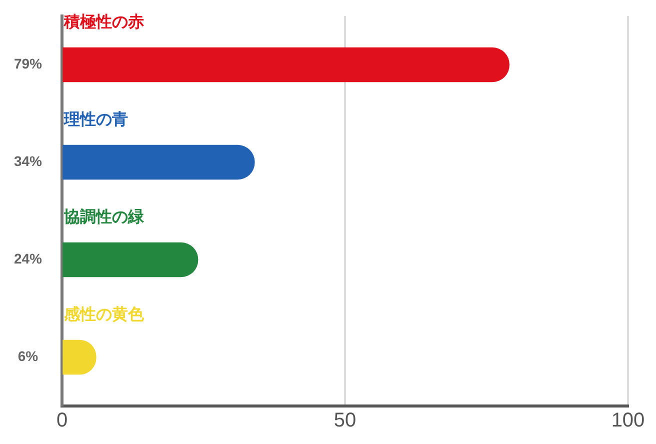  Describe the element at coordinates (28, 161) in the screenshot. I see `data-label: 34%` at that location.